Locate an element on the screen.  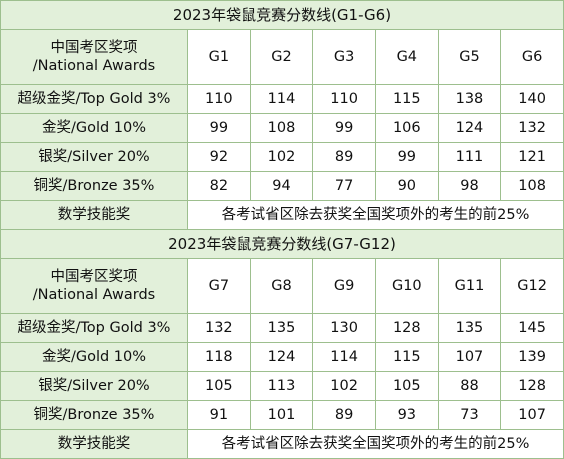
table-row: 铜奖/Bronze 35% 91 101 89 93 73 107 is located at coordinates (282, 415).